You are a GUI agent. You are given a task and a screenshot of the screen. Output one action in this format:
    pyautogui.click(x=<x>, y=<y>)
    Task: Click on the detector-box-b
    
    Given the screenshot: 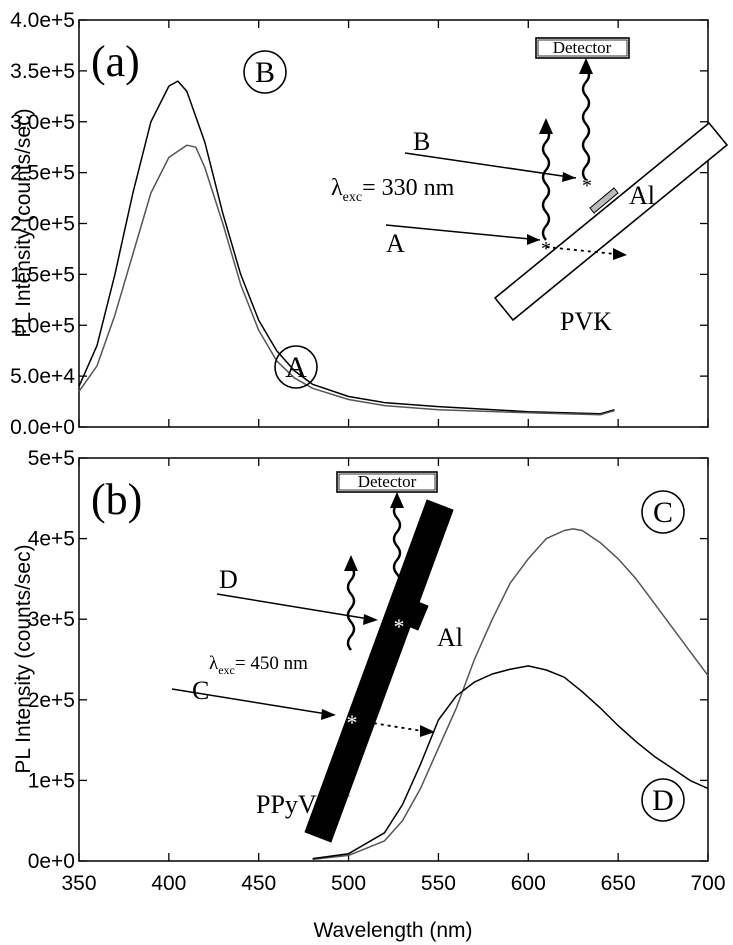 What is the action you would take?
    pyautogui.click(x=387, y=482)
    